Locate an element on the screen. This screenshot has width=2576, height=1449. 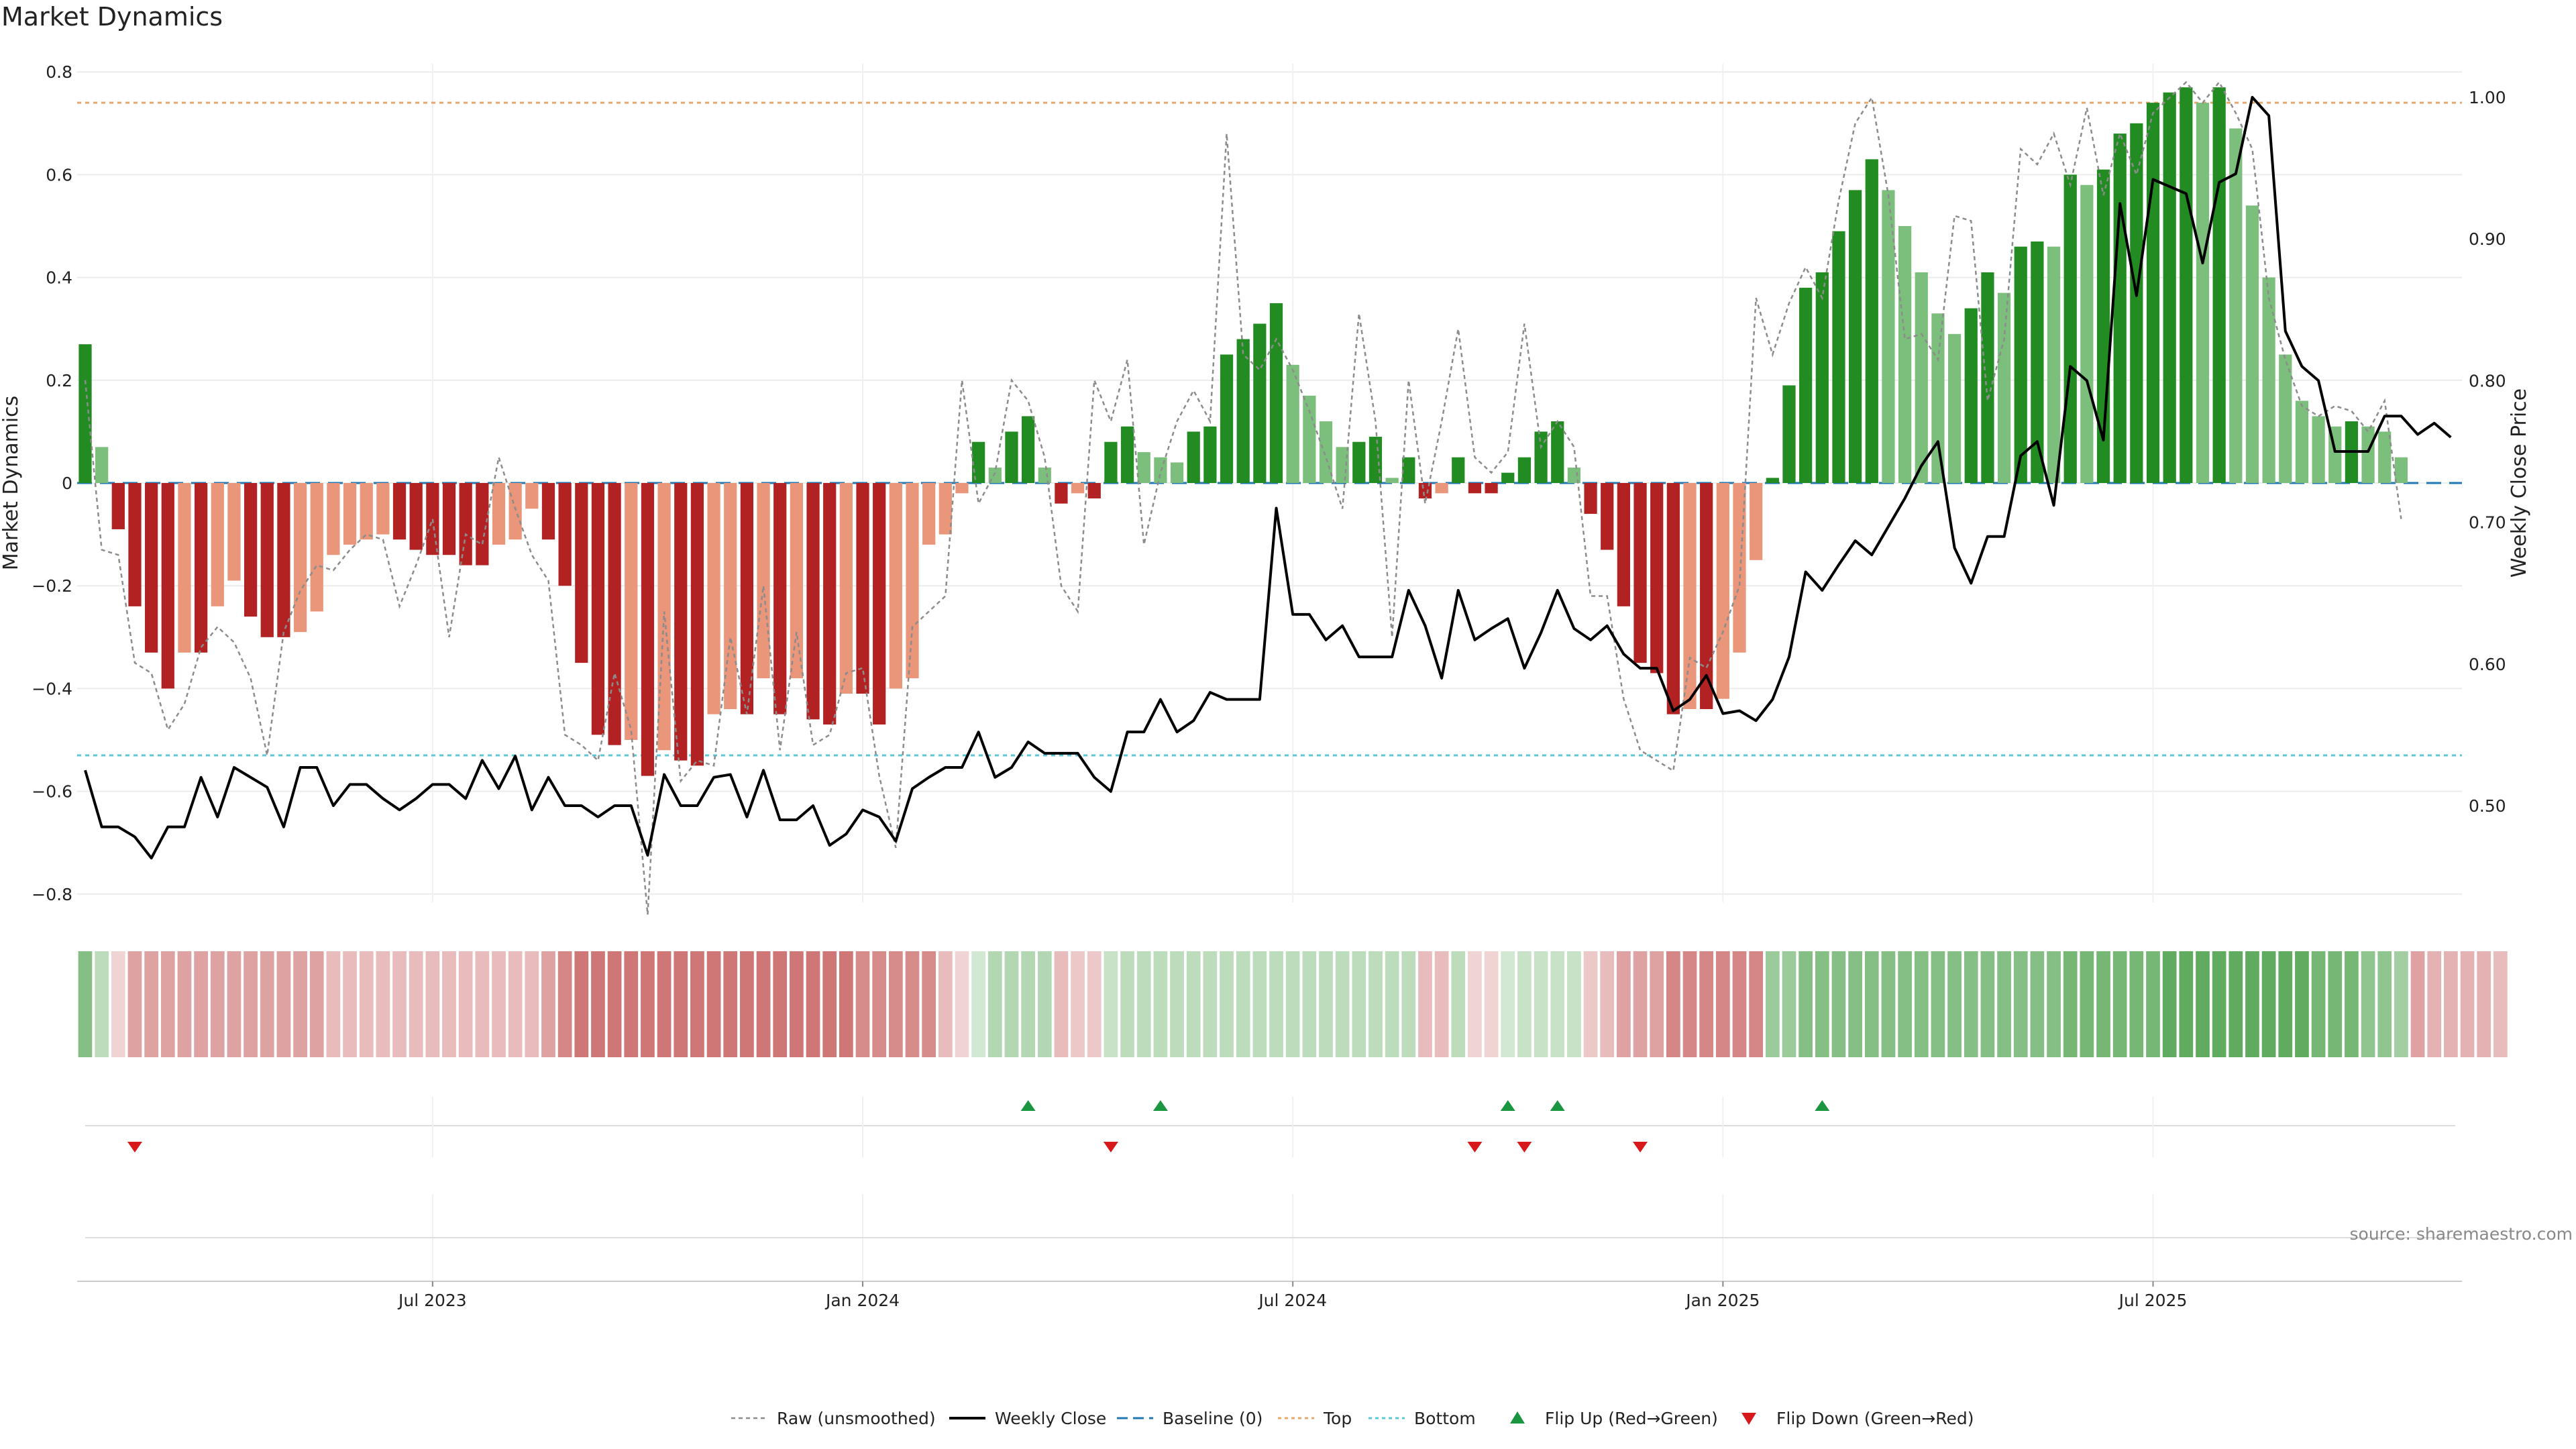
left-tick-label: 0.6 is located at coordinates (59, 174).